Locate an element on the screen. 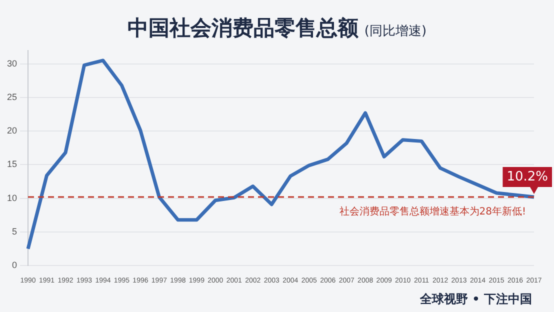 This screenshot has height=312, width=554. y-tick-label: 25 is located at coordinates (12, 97).